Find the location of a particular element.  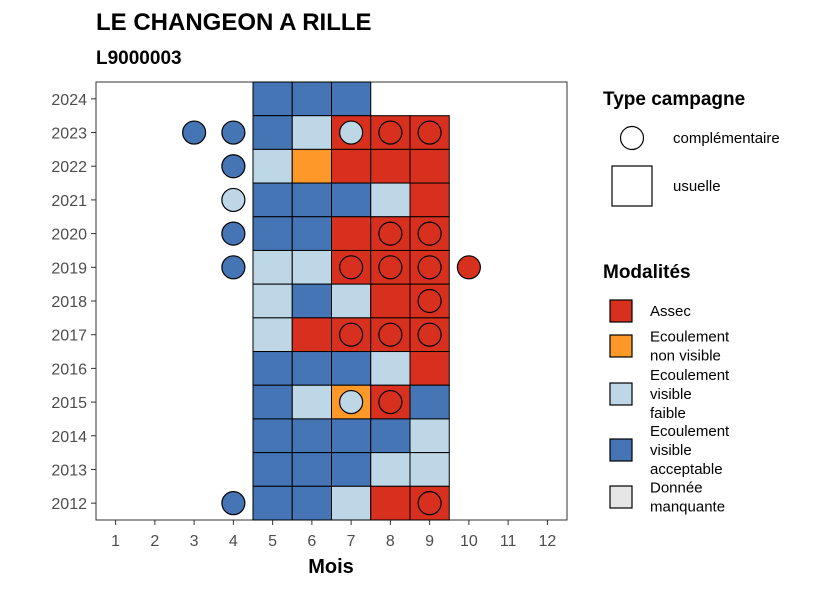

x-tick-label: 7 is located at coordinates (351, 541).